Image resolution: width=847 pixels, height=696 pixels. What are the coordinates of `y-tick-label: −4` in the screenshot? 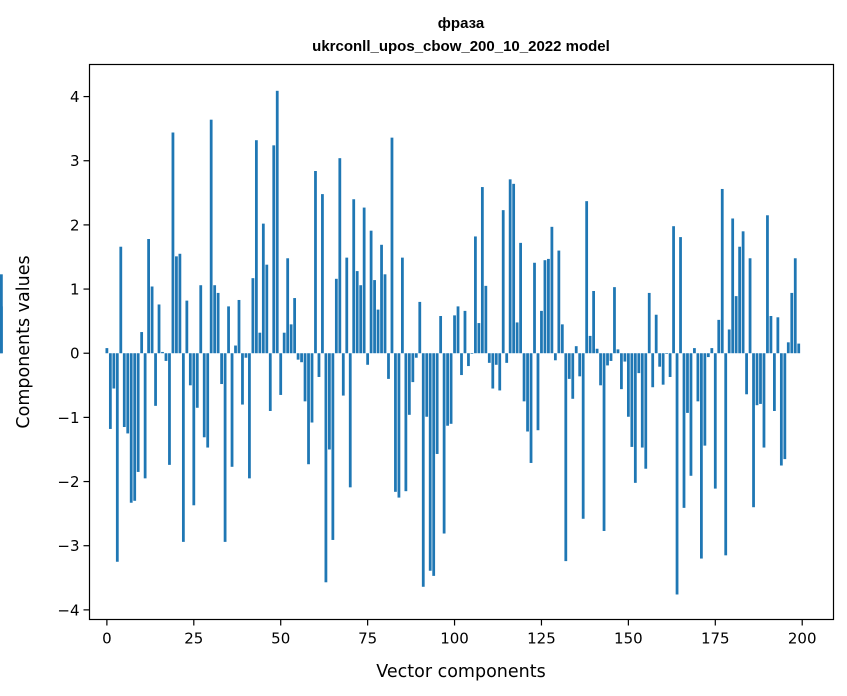 It's located at (68, 610).